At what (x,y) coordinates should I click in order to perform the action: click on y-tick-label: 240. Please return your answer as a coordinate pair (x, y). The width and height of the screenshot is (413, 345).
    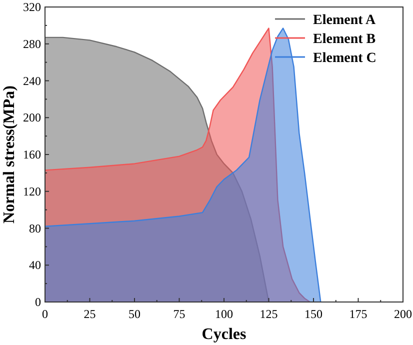
    Looking at the image, I should click on (32, 81).